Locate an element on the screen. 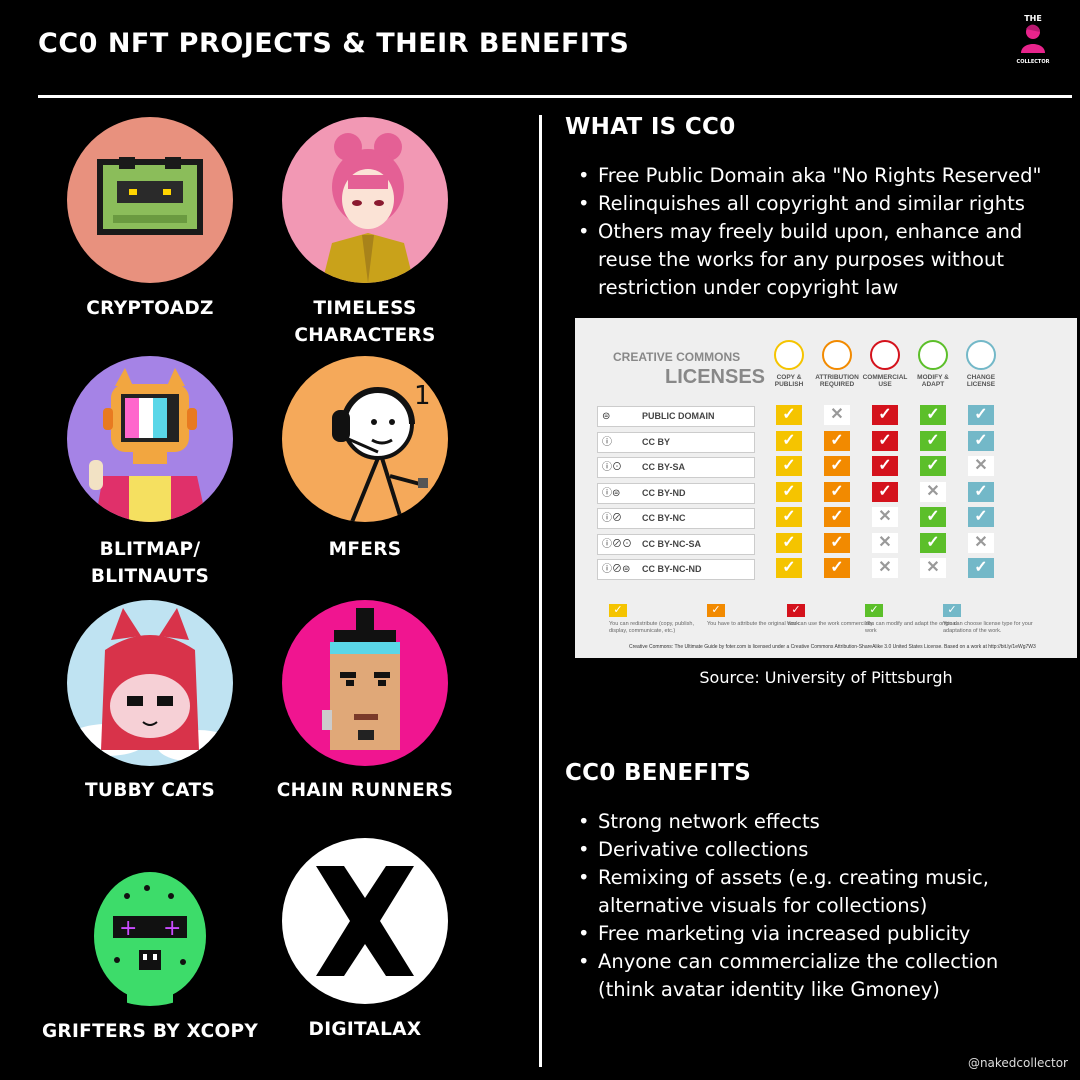 This screenshot has width=1080, height=1080. brand-line2: COLLECTOR is located at coordinates (1033, 62).